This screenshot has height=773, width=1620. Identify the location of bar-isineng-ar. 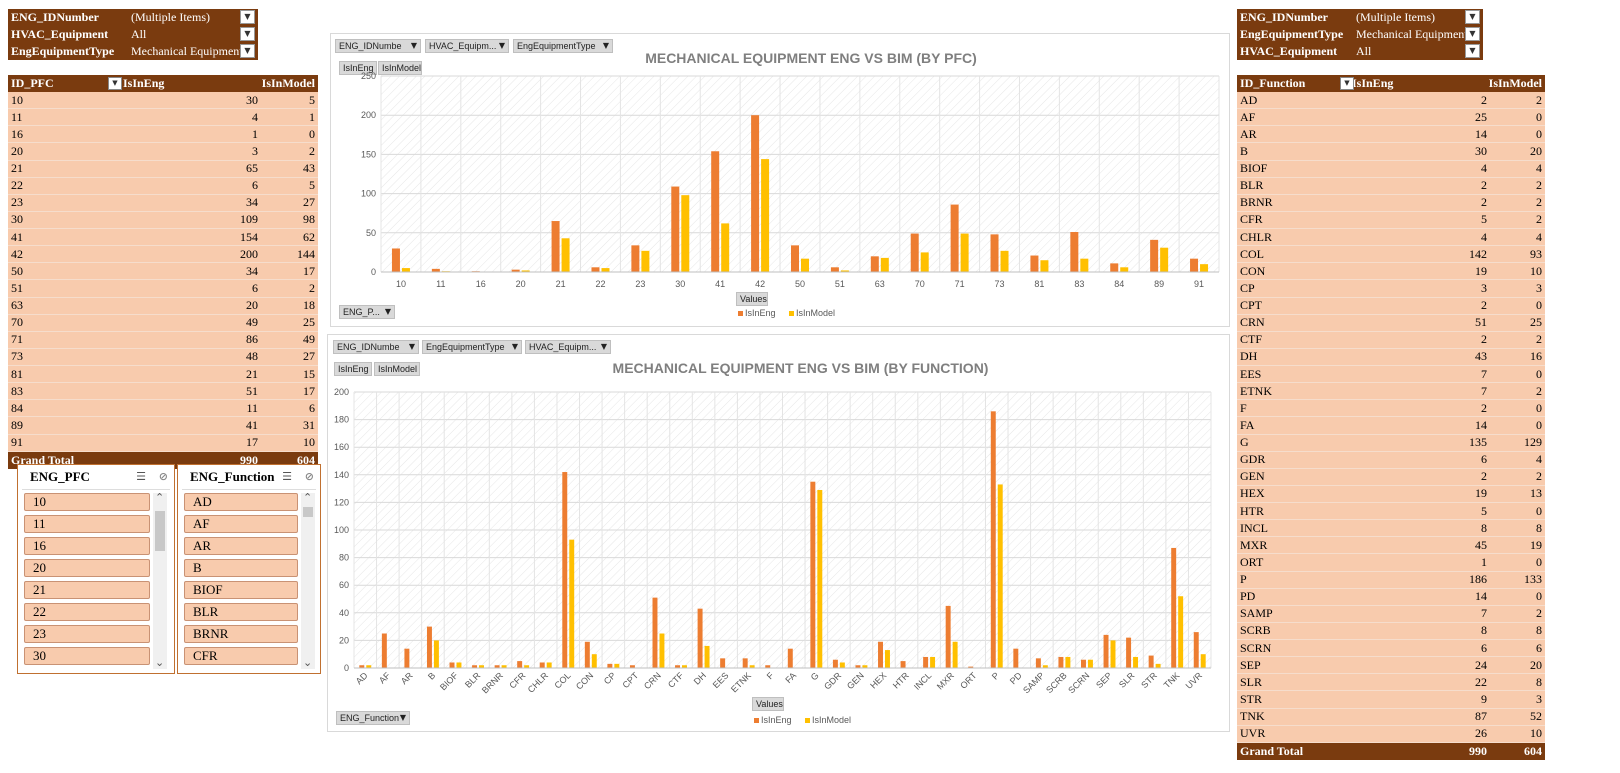
(407, 658).